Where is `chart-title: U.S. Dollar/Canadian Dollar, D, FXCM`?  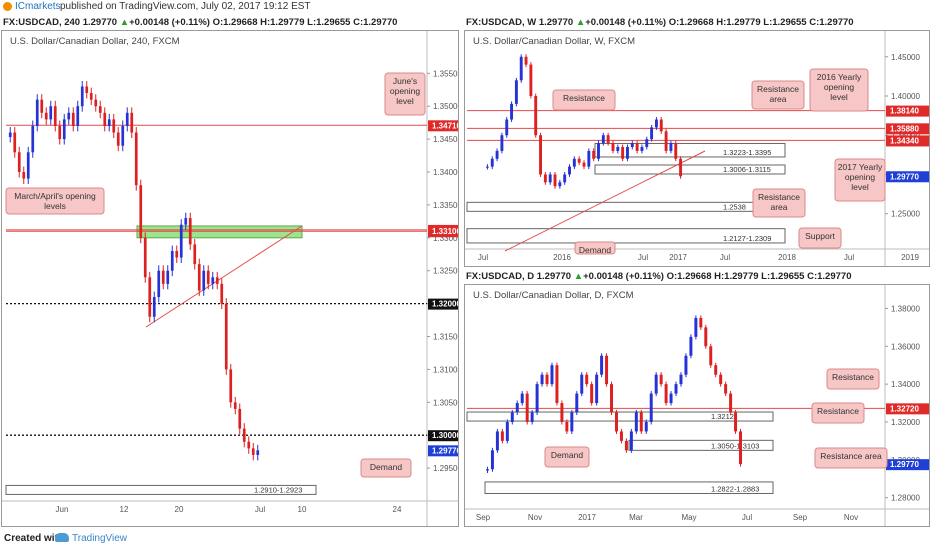 chart-title: U.S. Dollar/Canadian Dollar, D, FXCM is located at coordinates (553, 295).